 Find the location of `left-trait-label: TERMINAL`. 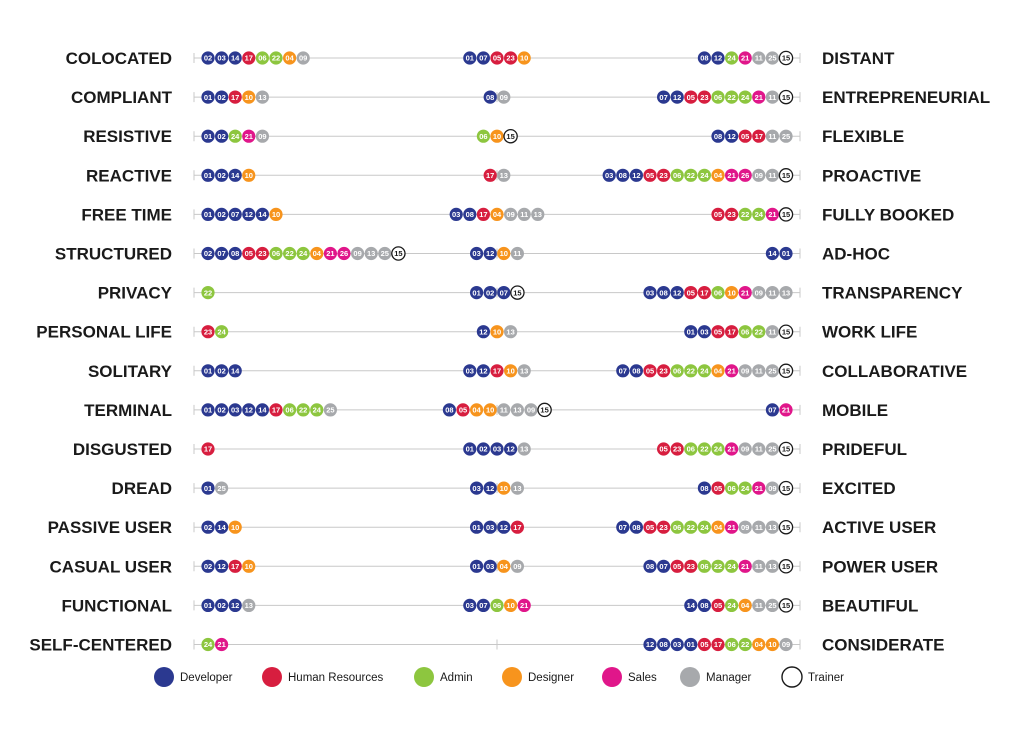

left-trait-label: TERMINAL is located at coordinates (128, 410).